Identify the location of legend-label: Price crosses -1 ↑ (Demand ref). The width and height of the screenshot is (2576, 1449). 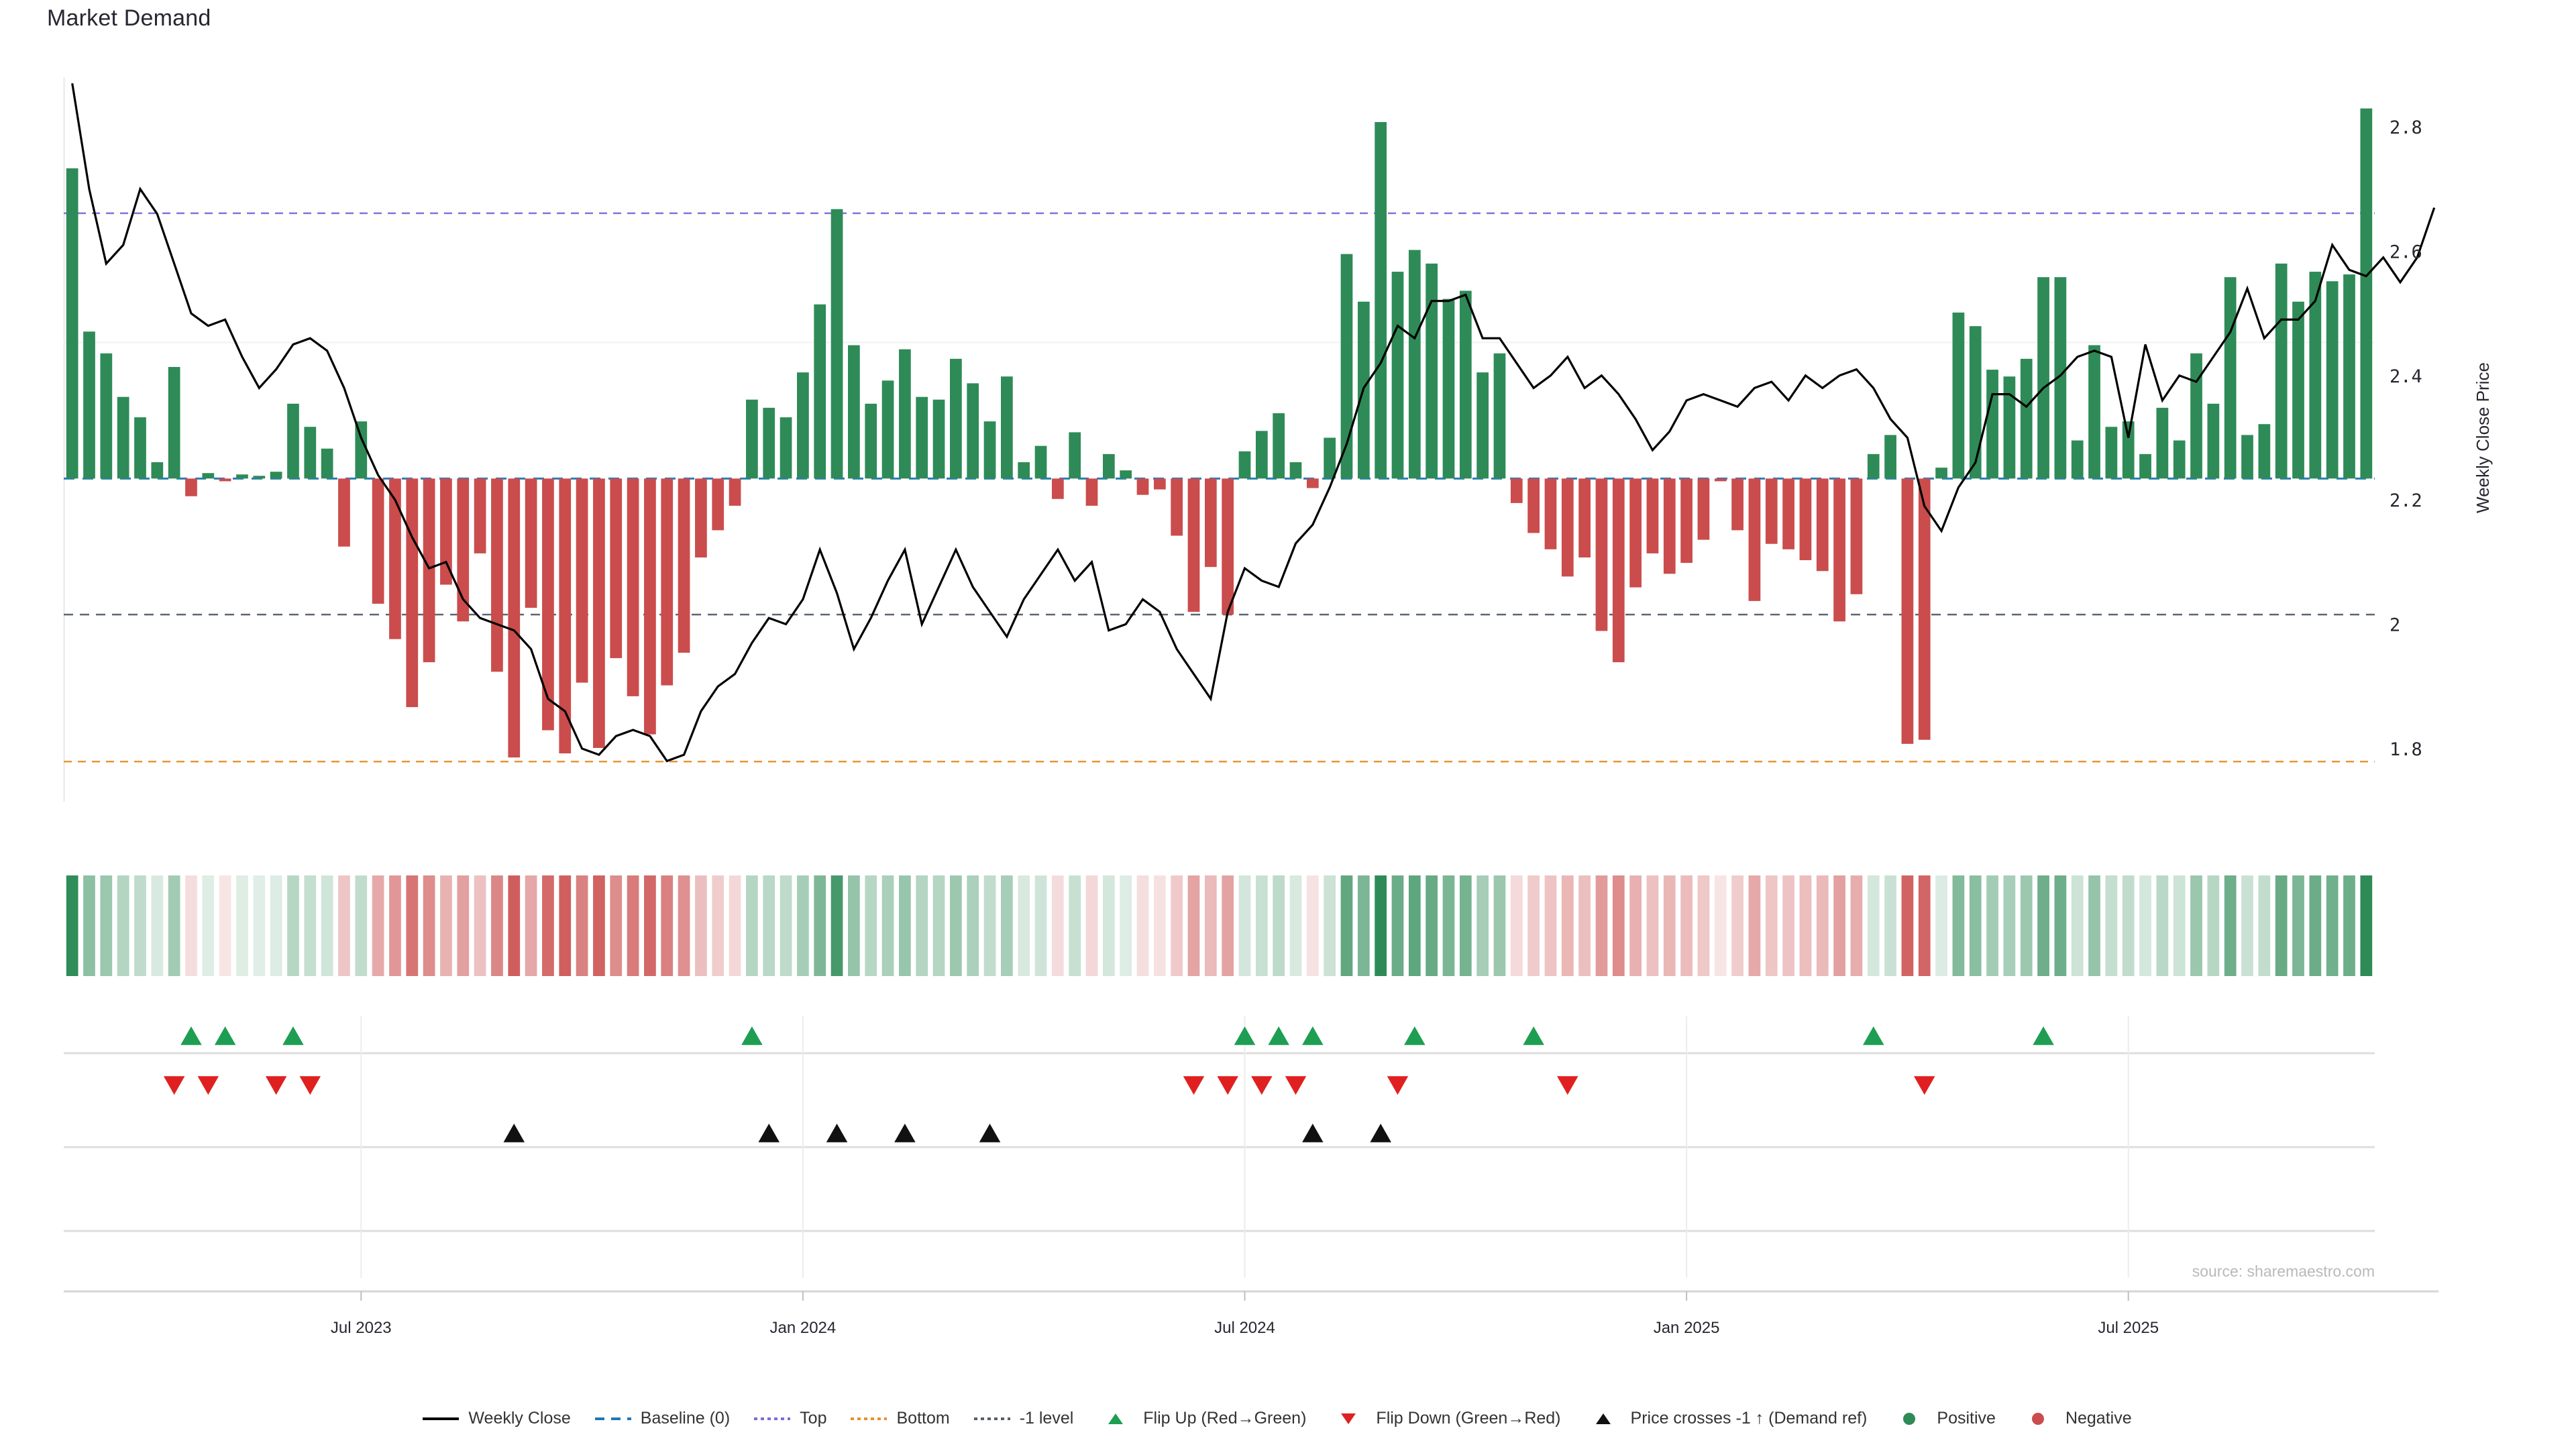
(1749, 1418).